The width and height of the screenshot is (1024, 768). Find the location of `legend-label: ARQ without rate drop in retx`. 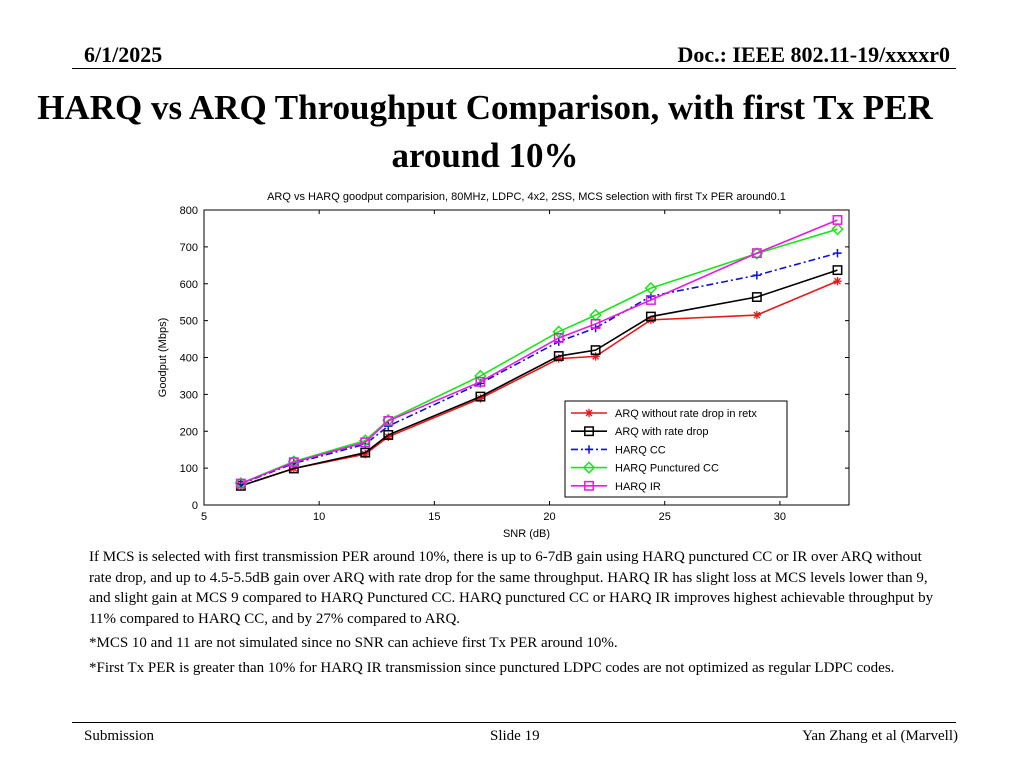

legend-label: ARQ without rate drop in retx is located at coordinates (686, 414).